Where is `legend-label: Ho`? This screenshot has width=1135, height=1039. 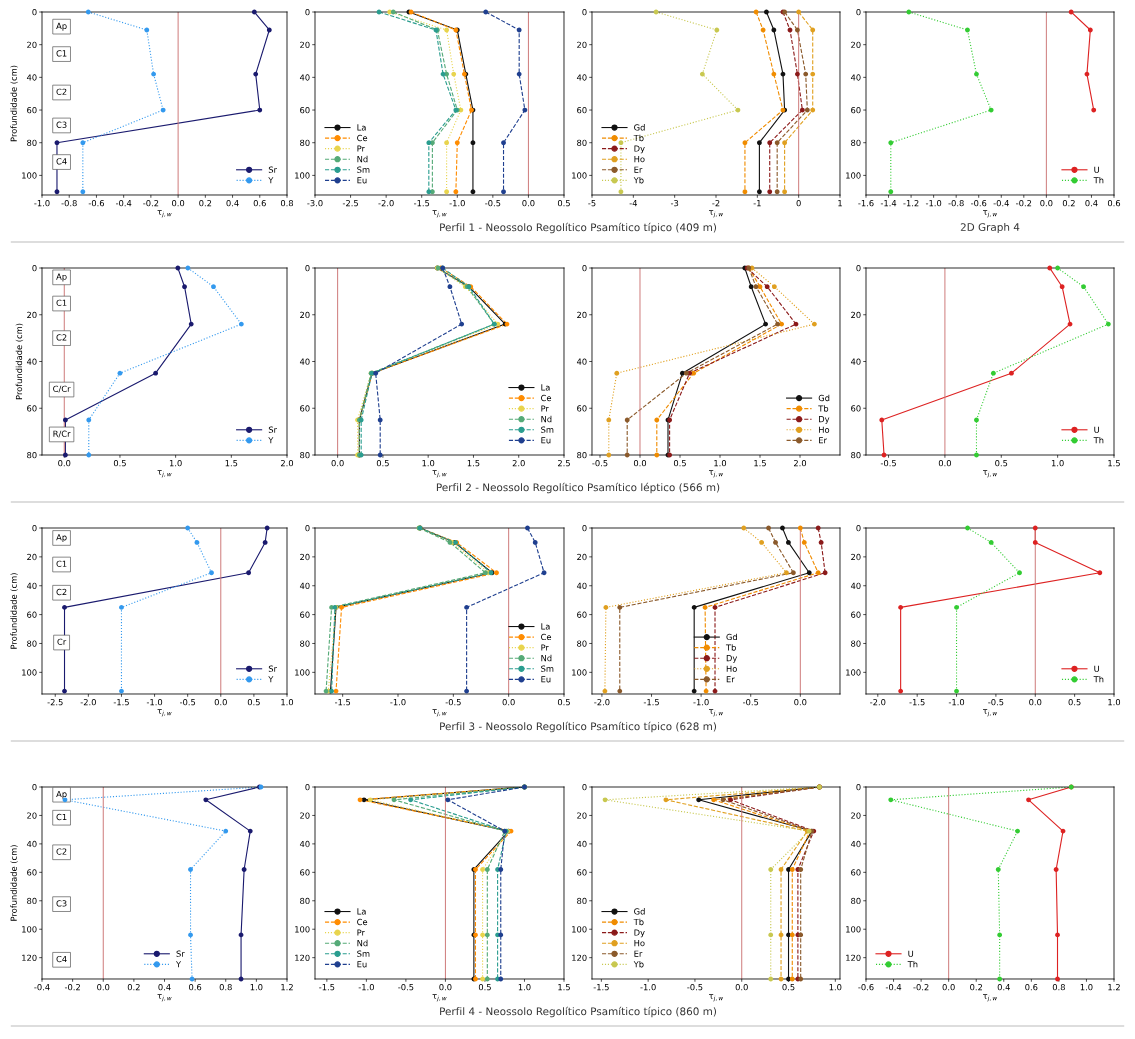
legend-label: Ho is located at coordinates (824, 429).